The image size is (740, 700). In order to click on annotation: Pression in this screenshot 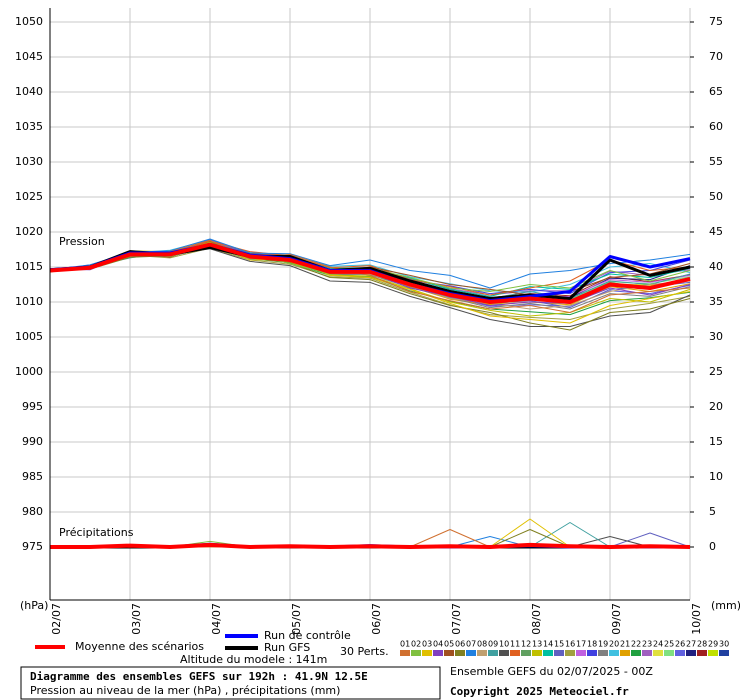, I will do `click(82, 241)`.